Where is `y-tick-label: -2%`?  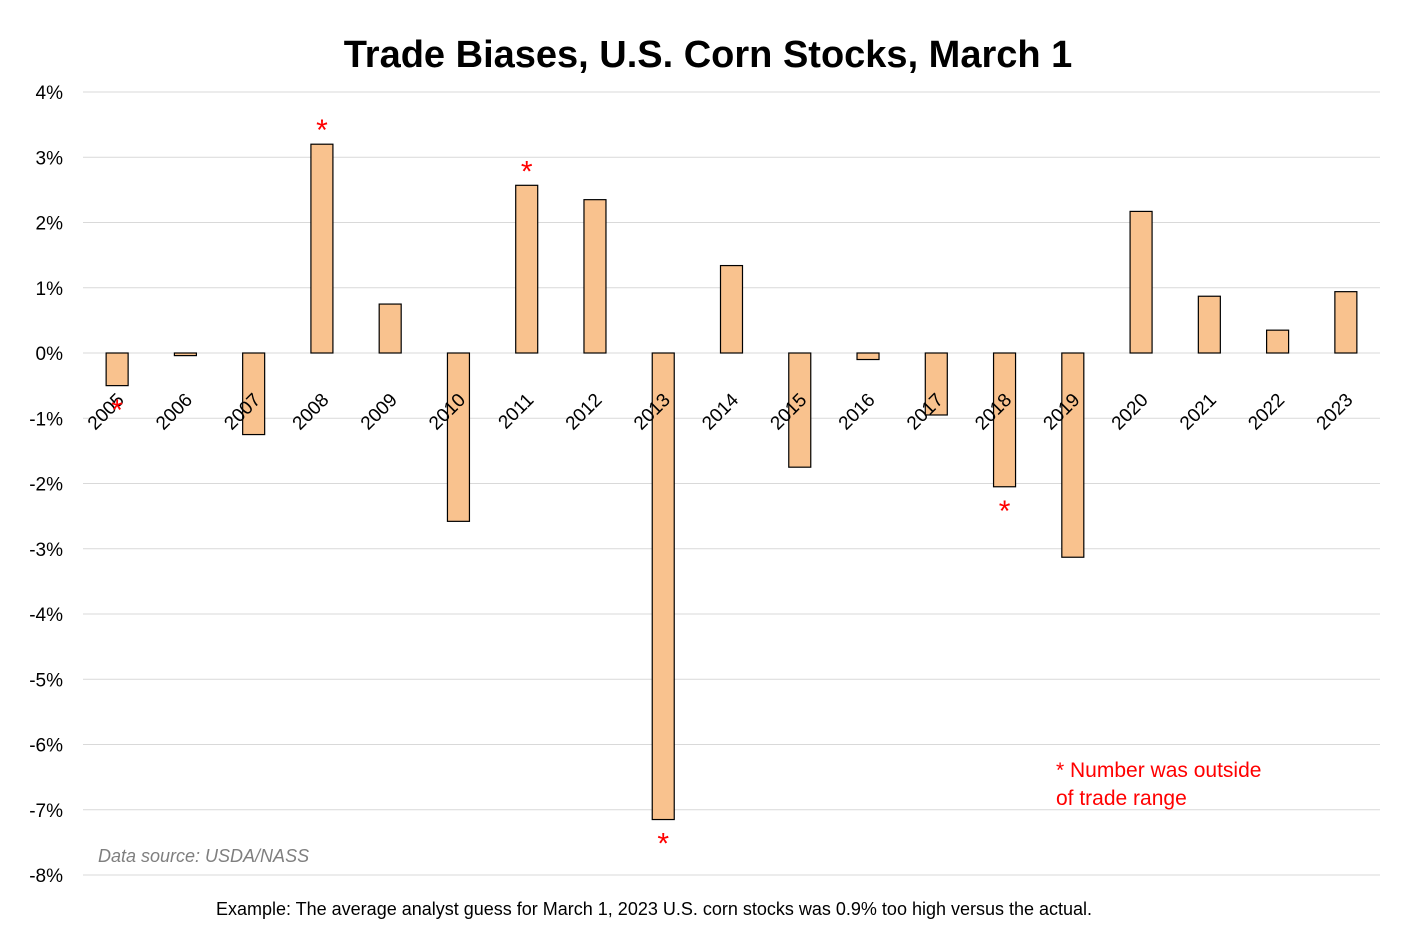
y-tick-label: -2% is located at coordinates (46, 485).